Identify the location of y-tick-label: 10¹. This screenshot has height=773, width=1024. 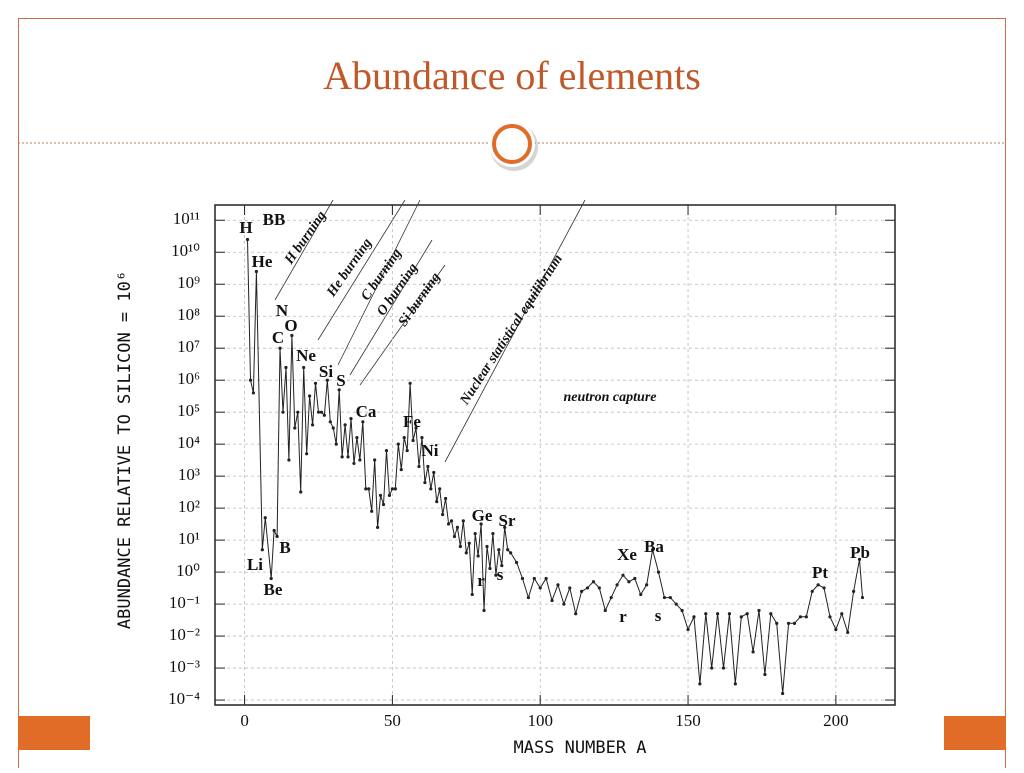
(189, 538).